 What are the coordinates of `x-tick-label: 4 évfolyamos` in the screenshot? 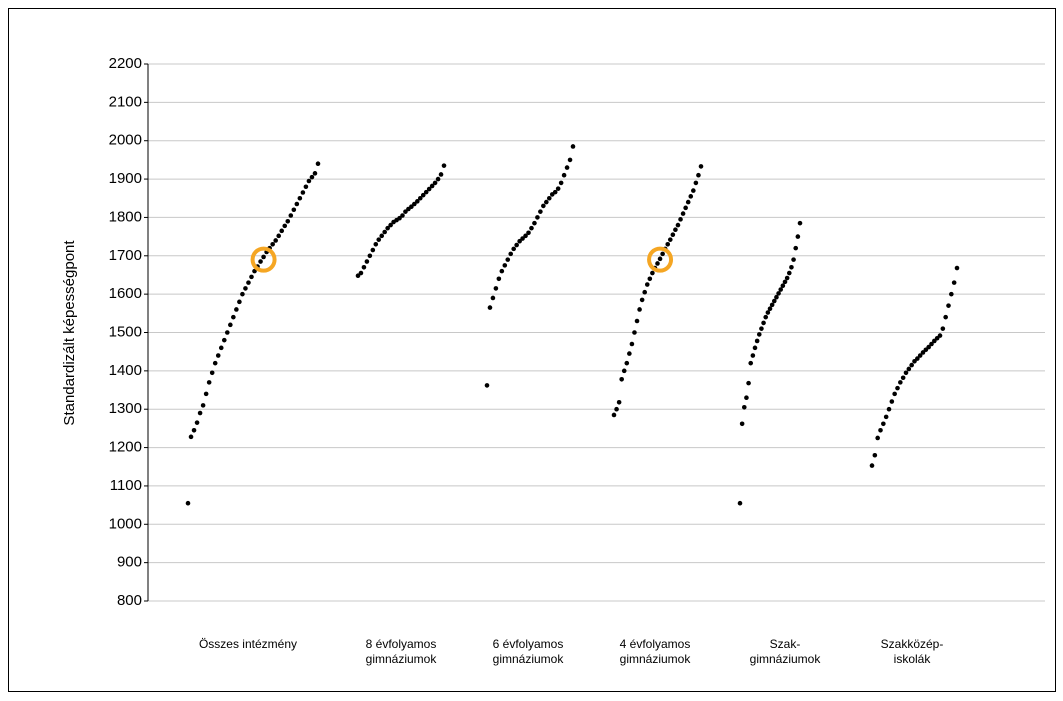 It's located at (655, 644).